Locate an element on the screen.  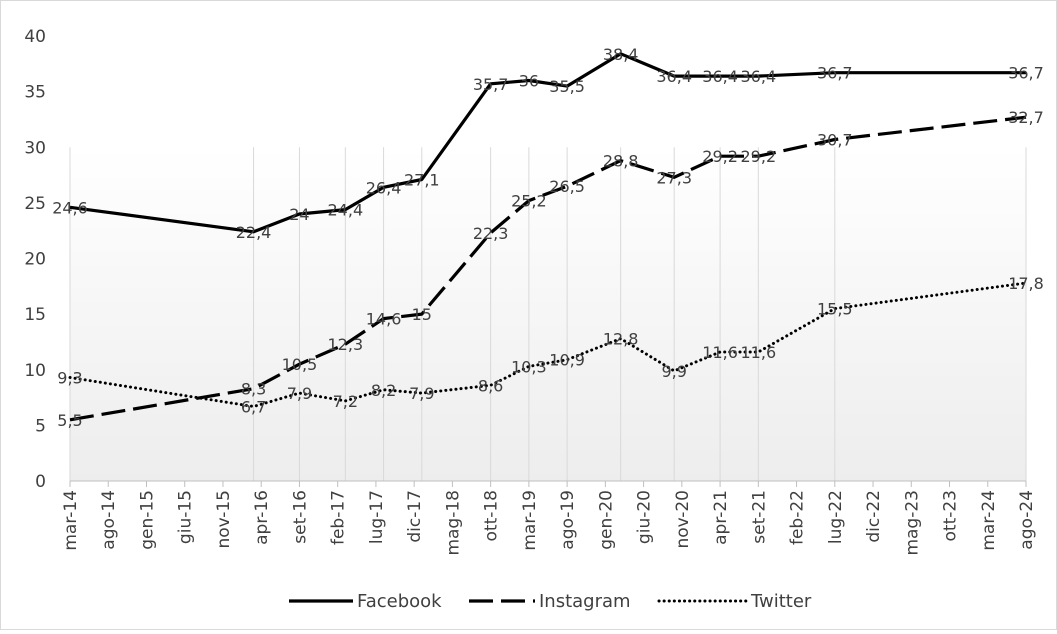
data-label: 35,7 is located at coordinates (491, 84).